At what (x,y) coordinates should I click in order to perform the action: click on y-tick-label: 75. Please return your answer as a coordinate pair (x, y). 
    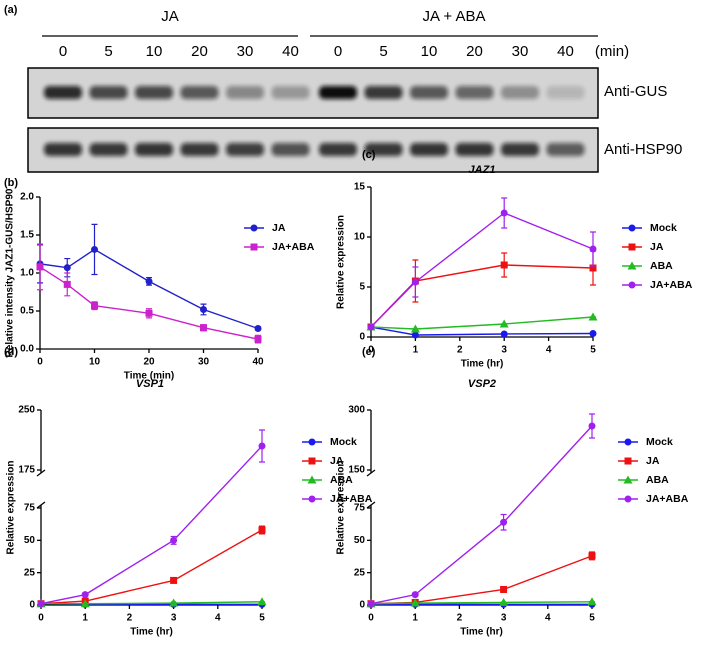
    Looking at the image, I should click on (30, 508).